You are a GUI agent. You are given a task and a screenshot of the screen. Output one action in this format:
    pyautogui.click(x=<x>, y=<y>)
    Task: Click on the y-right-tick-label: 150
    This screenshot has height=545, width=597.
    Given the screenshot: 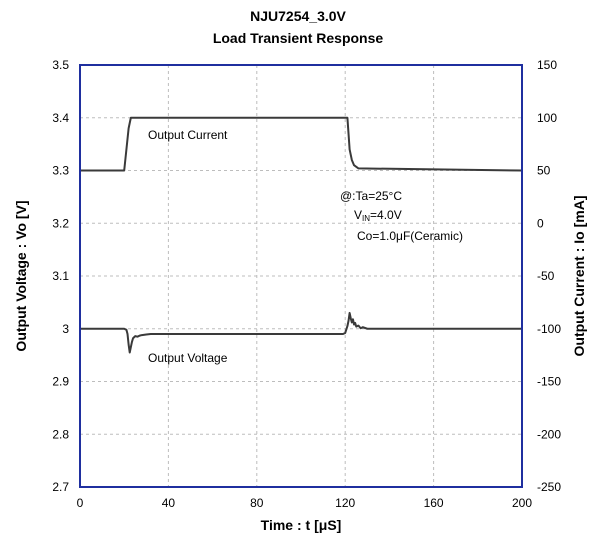 What is the action you would take?
    pyautogui.click(x=547, y=65)
    